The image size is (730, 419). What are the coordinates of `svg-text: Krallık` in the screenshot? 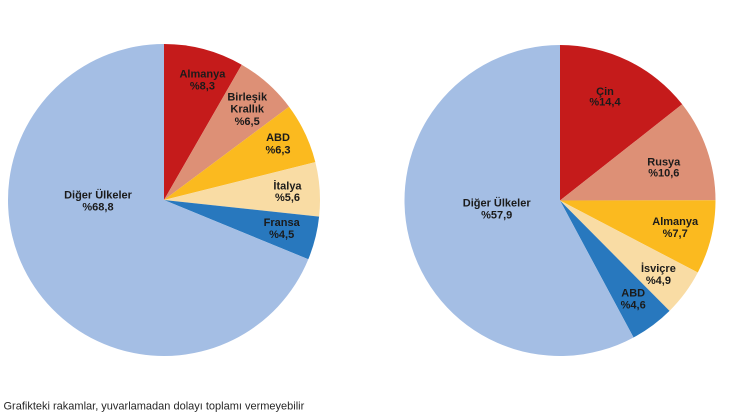 It's located at (247, 110).